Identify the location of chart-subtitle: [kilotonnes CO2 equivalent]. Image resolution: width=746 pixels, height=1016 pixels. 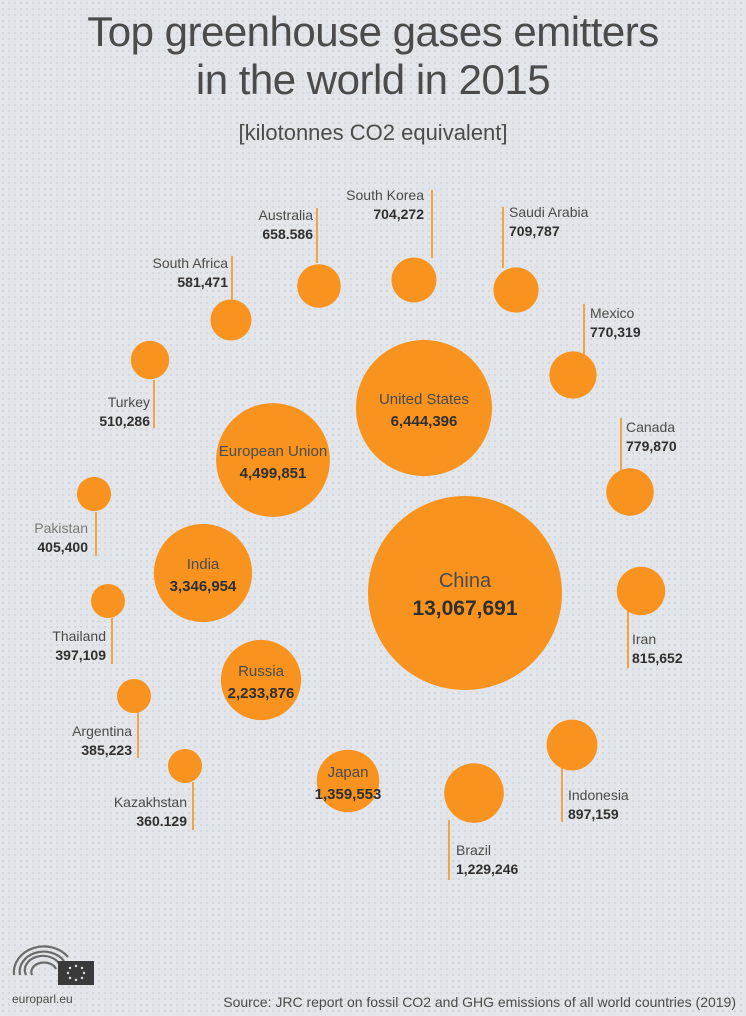
(373, 132).